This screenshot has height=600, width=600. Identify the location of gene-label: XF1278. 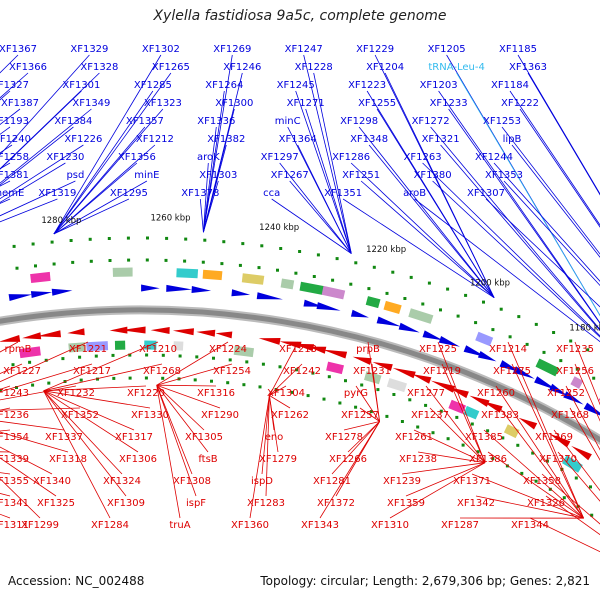
(344, 437).